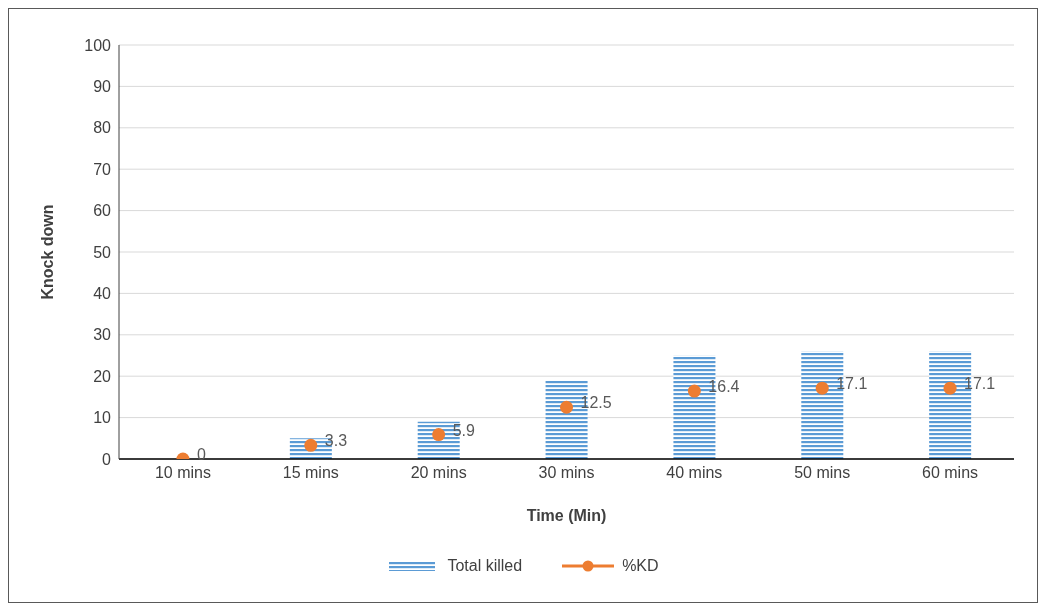  Describe the element at coordinates (102, 252) in the screenshot. I see `y-tick-label: 50` at that location.